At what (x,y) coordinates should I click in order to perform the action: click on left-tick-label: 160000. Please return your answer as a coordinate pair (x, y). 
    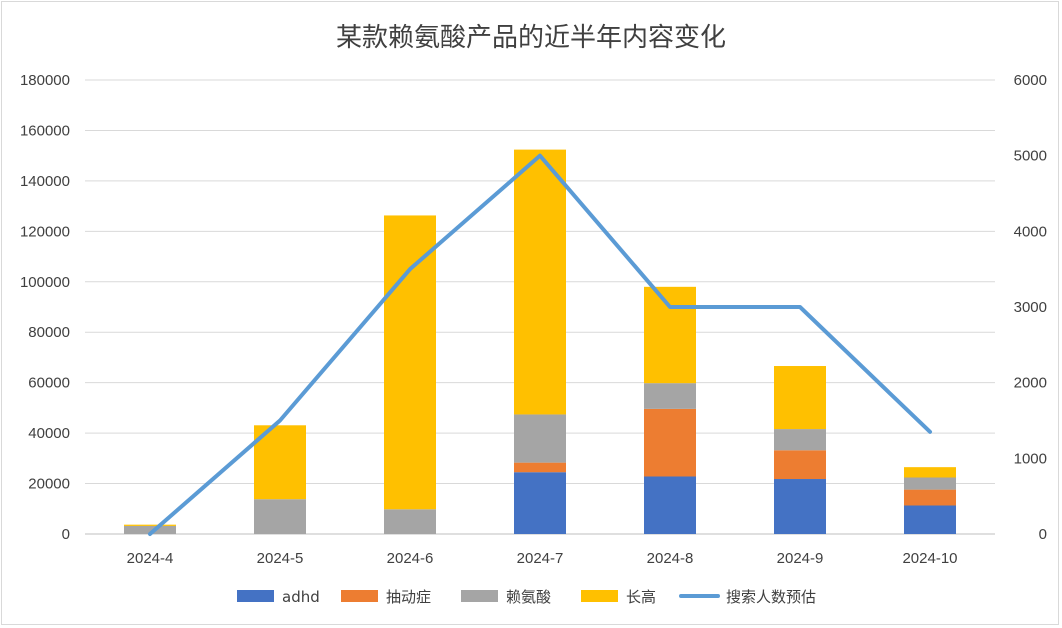
    Looking at the image, I should click on (45, 130).